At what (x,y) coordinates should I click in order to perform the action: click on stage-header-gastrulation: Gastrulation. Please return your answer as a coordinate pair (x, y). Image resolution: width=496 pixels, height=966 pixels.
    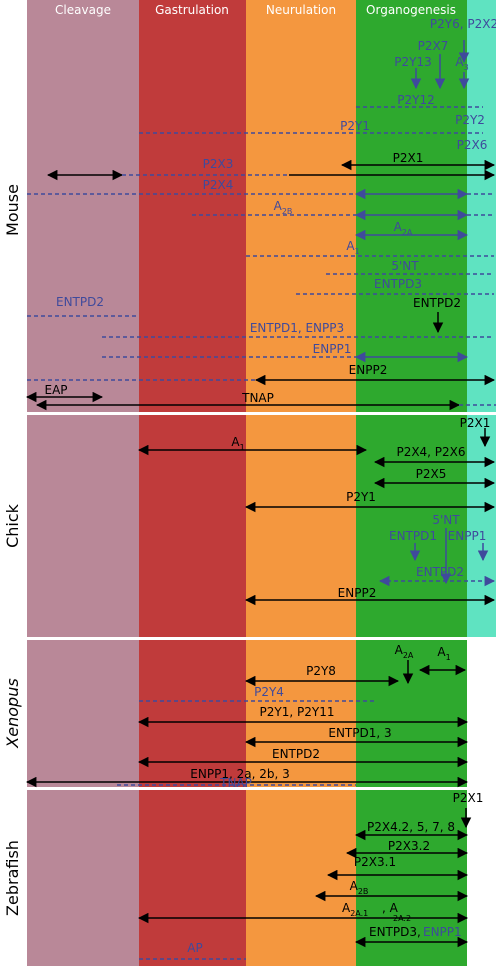
    Looking at the image, I should click on (192, 10).